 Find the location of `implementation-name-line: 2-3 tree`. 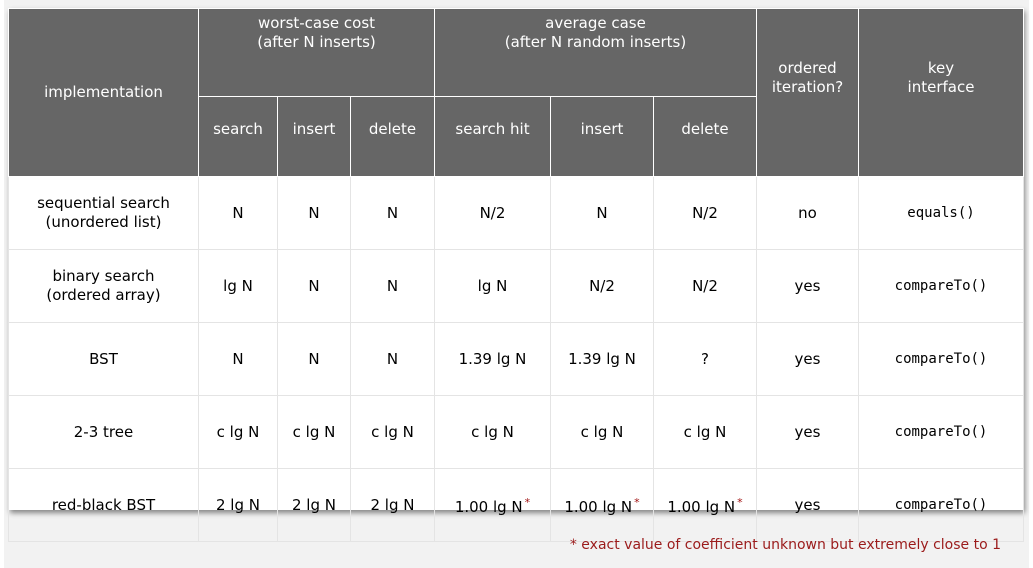

implementation-name-line: 2-3 tree is located at coordinates (103, 431).